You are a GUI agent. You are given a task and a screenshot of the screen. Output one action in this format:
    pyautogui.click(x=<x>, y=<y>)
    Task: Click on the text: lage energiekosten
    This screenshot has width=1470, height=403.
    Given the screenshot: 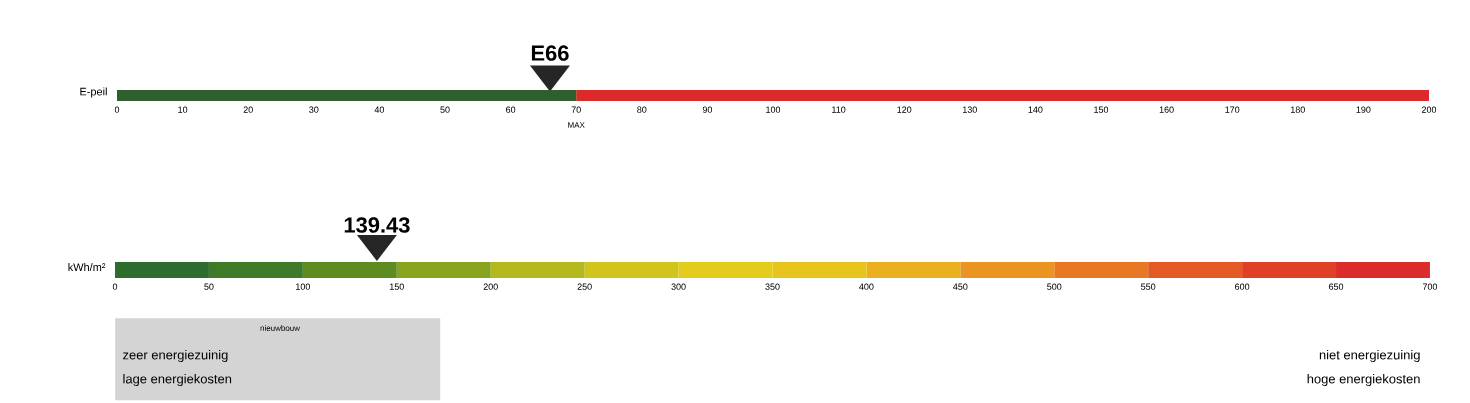 What is the action you would take?
    pyautogui.click(x=177, y=380)
    